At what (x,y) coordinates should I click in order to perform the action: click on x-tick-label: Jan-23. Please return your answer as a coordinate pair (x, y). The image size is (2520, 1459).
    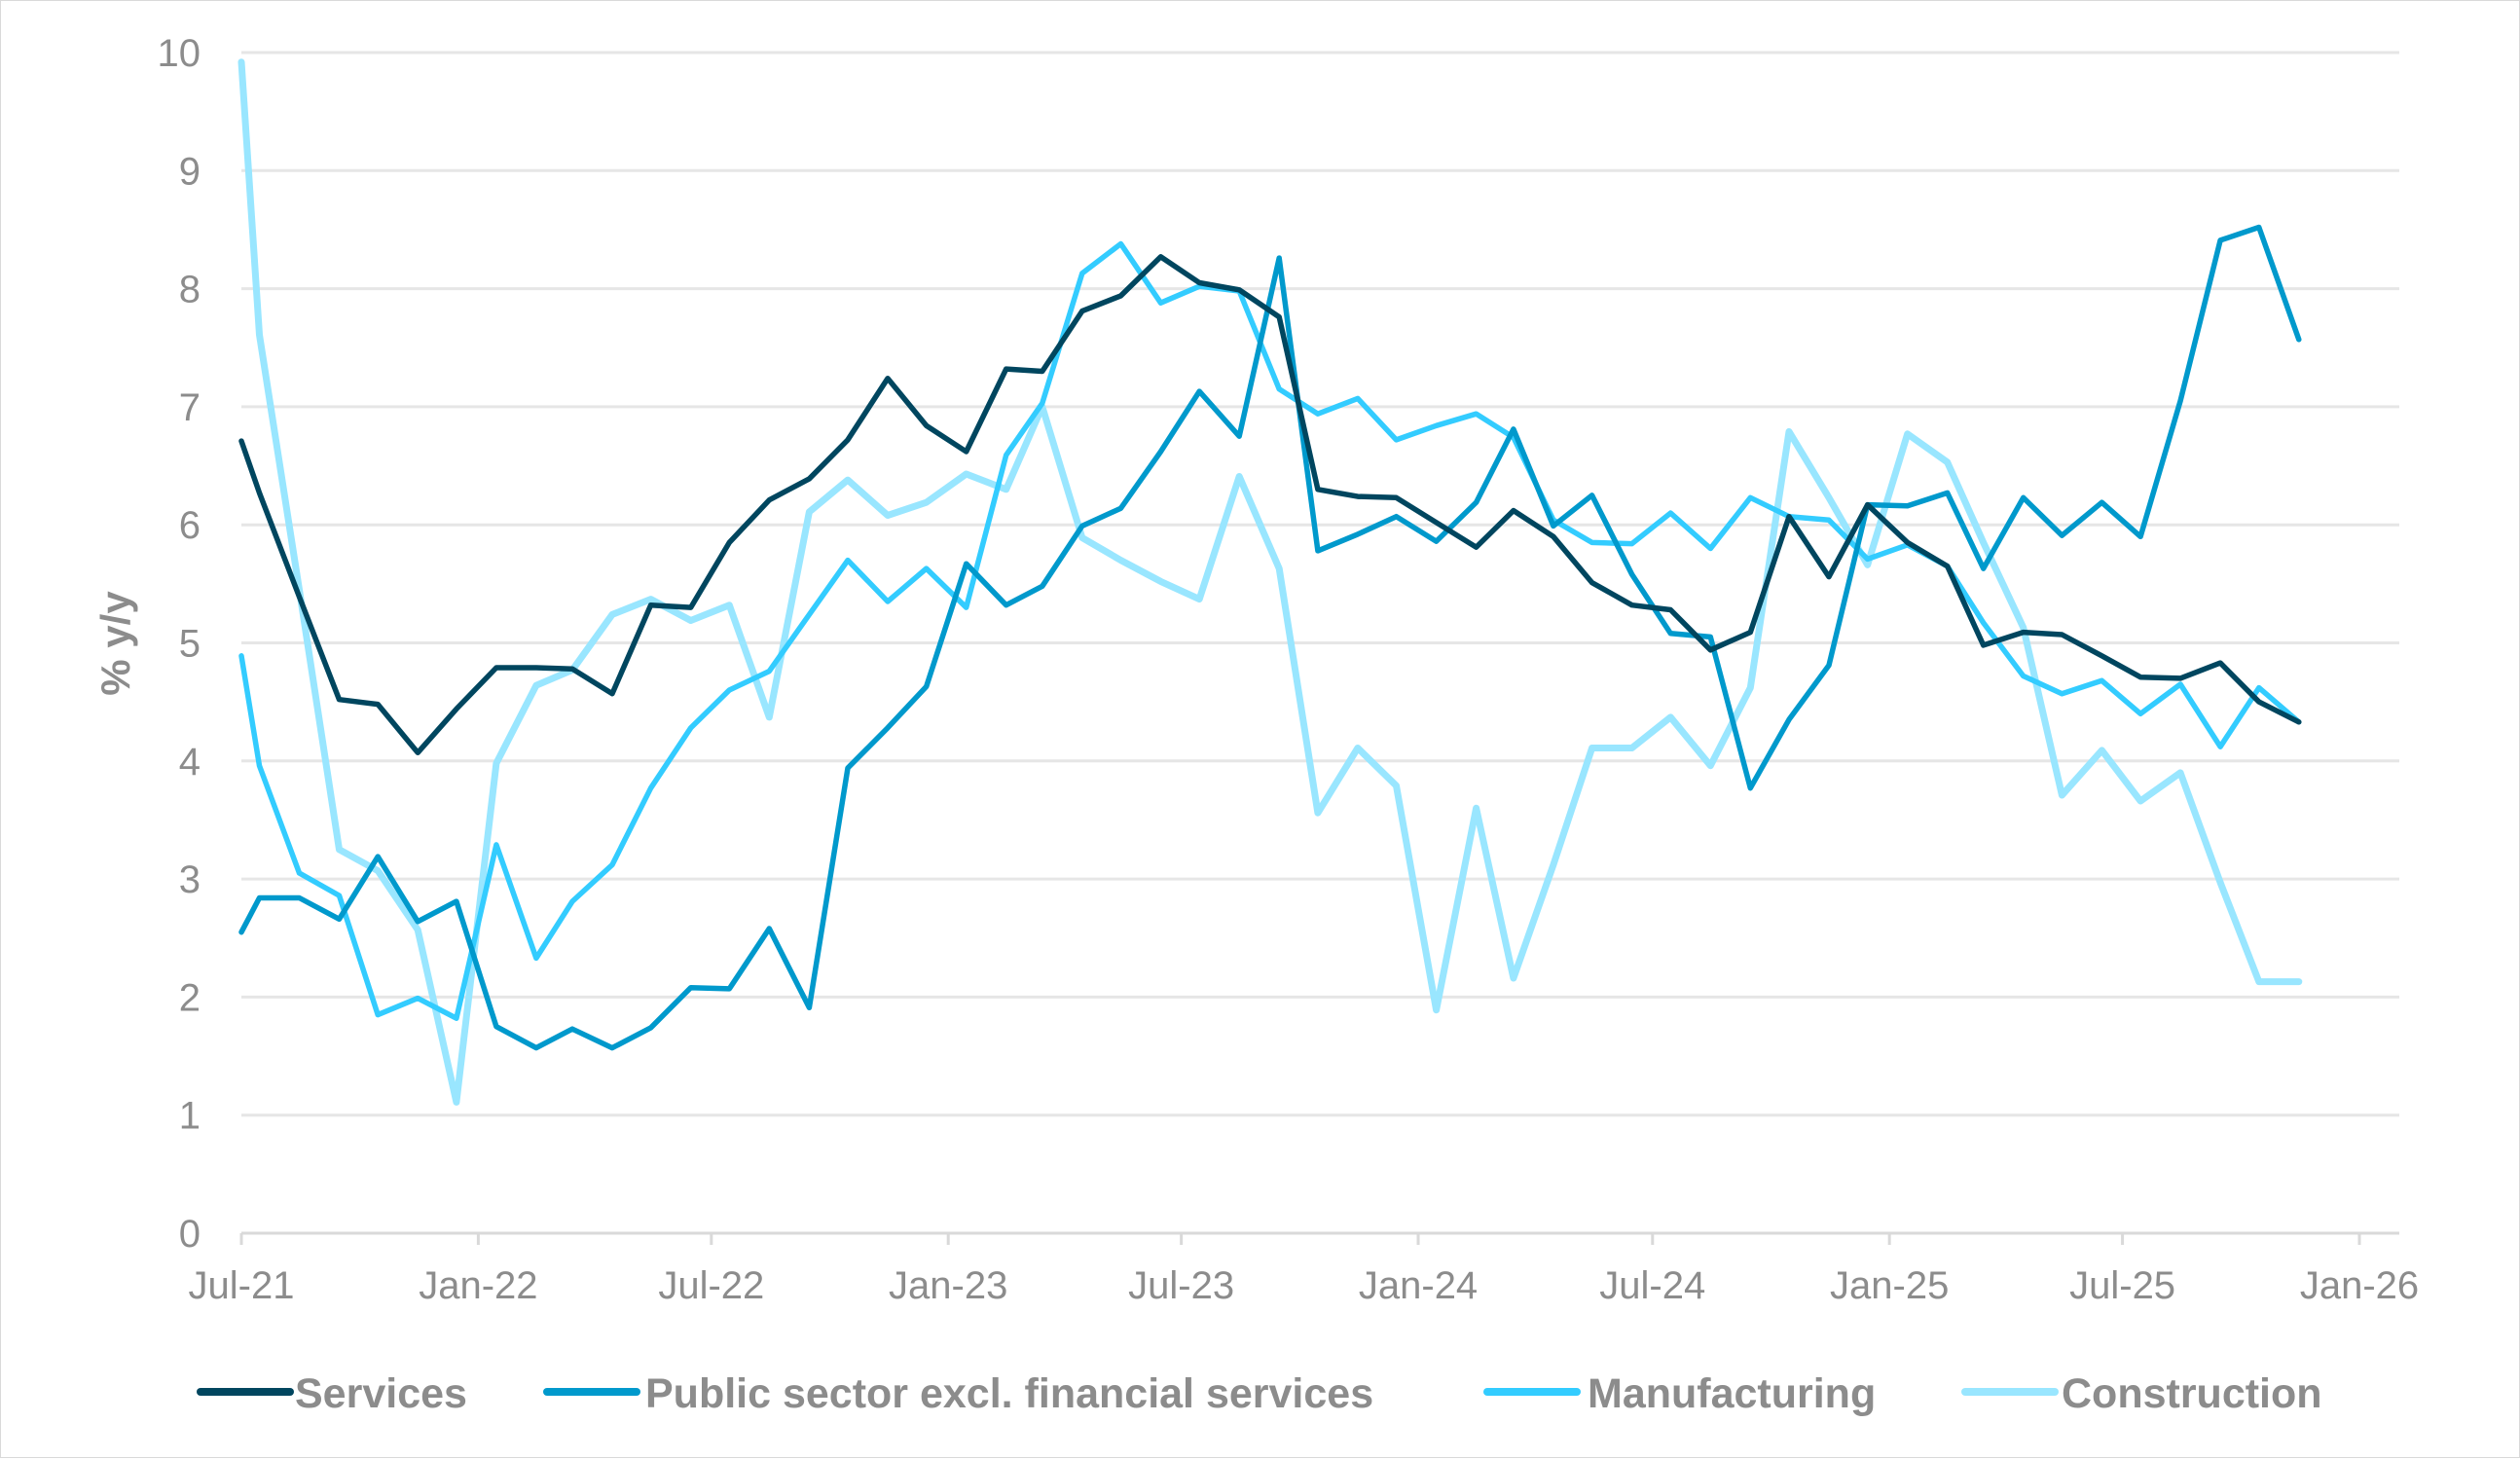
    Looking at the image, I should click on (948, 1285).